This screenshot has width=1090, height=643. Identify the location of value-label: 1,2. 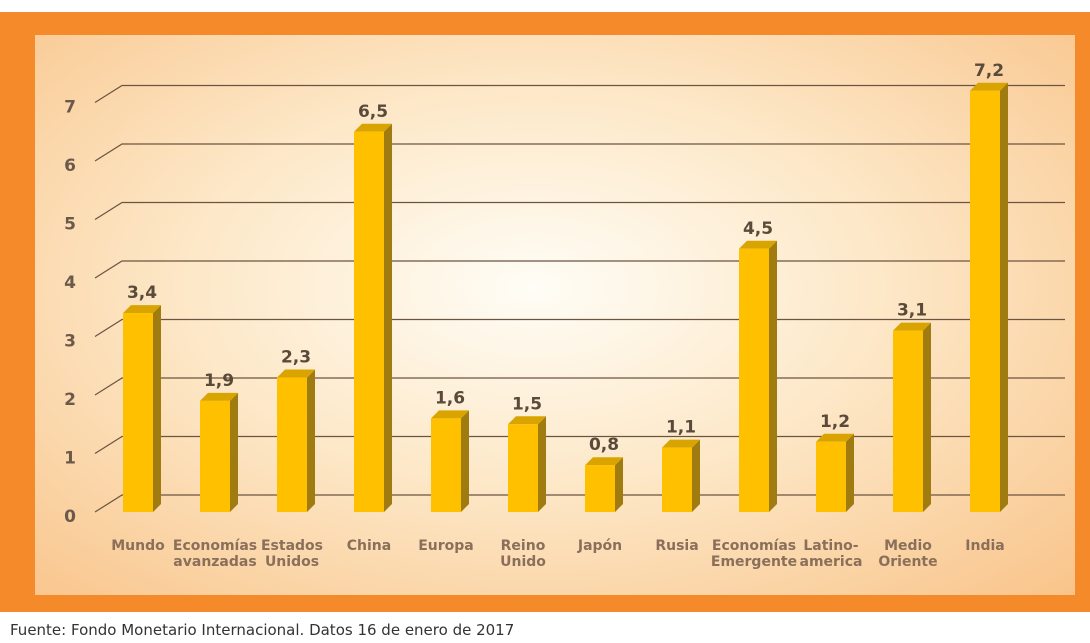
(835, 422).